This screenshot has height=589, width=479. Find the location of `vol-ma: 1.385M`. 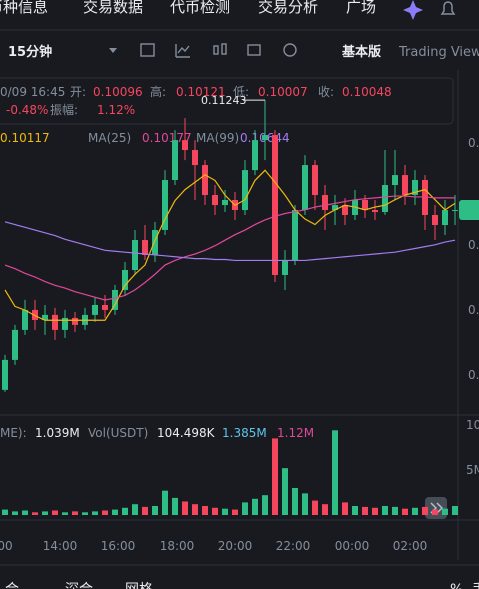

vol-ma: 1.385M is located at coordinates (244, 433).